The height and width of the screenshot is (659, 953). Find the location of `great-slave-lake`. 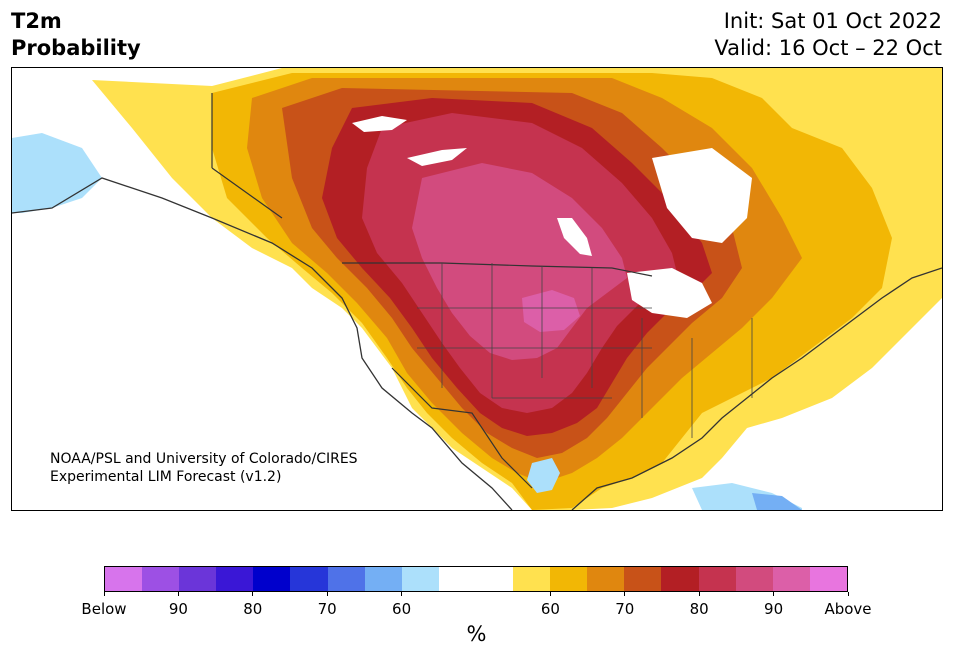

great-slave-lake is located at coordinates (437, 157).